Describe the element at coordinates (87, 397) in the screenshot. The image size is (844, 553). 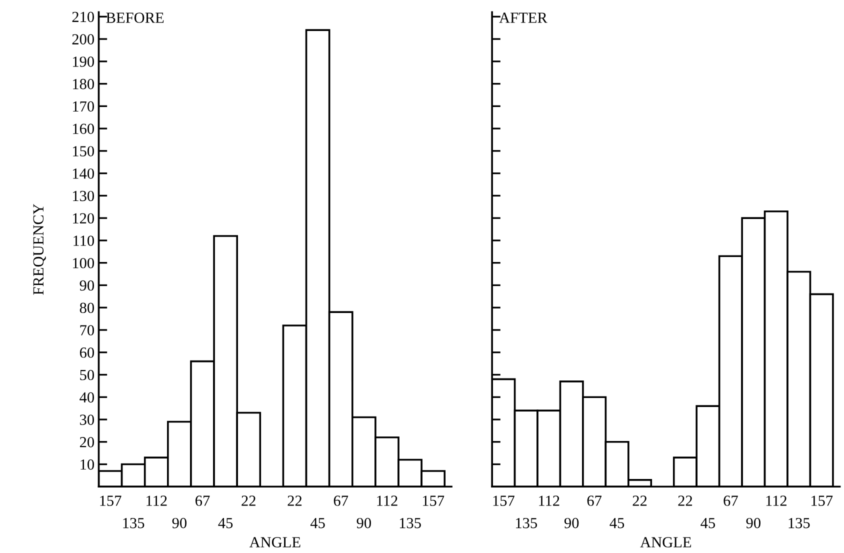
I see `y-tick-label: 40` at that location.